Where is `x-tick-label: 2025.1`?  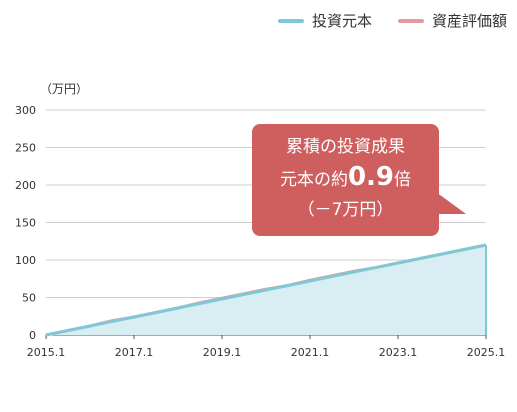
x-tick-label: 2025.1 is located at coordinates (486, 352).